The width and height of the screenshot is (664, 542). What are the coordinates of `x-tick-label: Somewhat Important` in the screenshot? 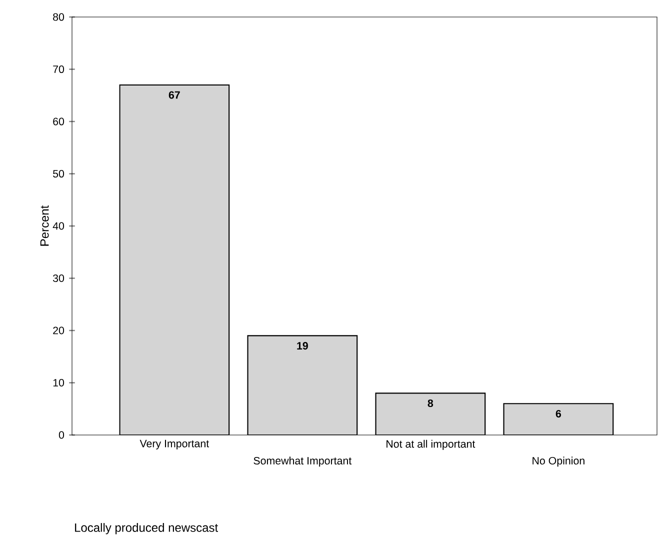 It's located at (303, 461).